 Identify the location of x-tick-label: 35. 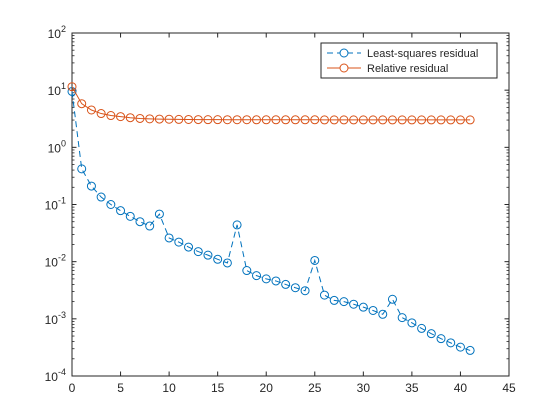
(412, 388).